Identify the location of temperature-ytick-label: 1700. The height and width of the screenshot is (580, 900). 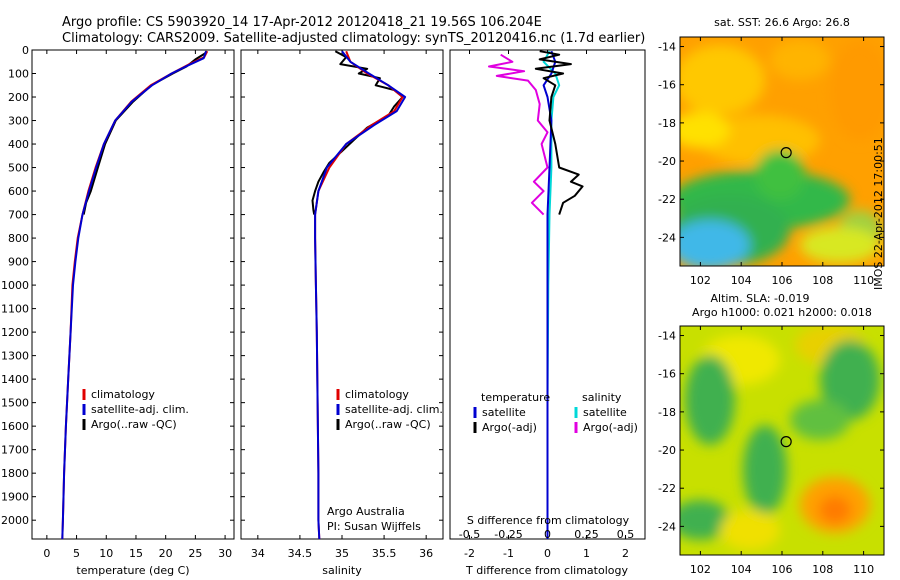
(15, 450).